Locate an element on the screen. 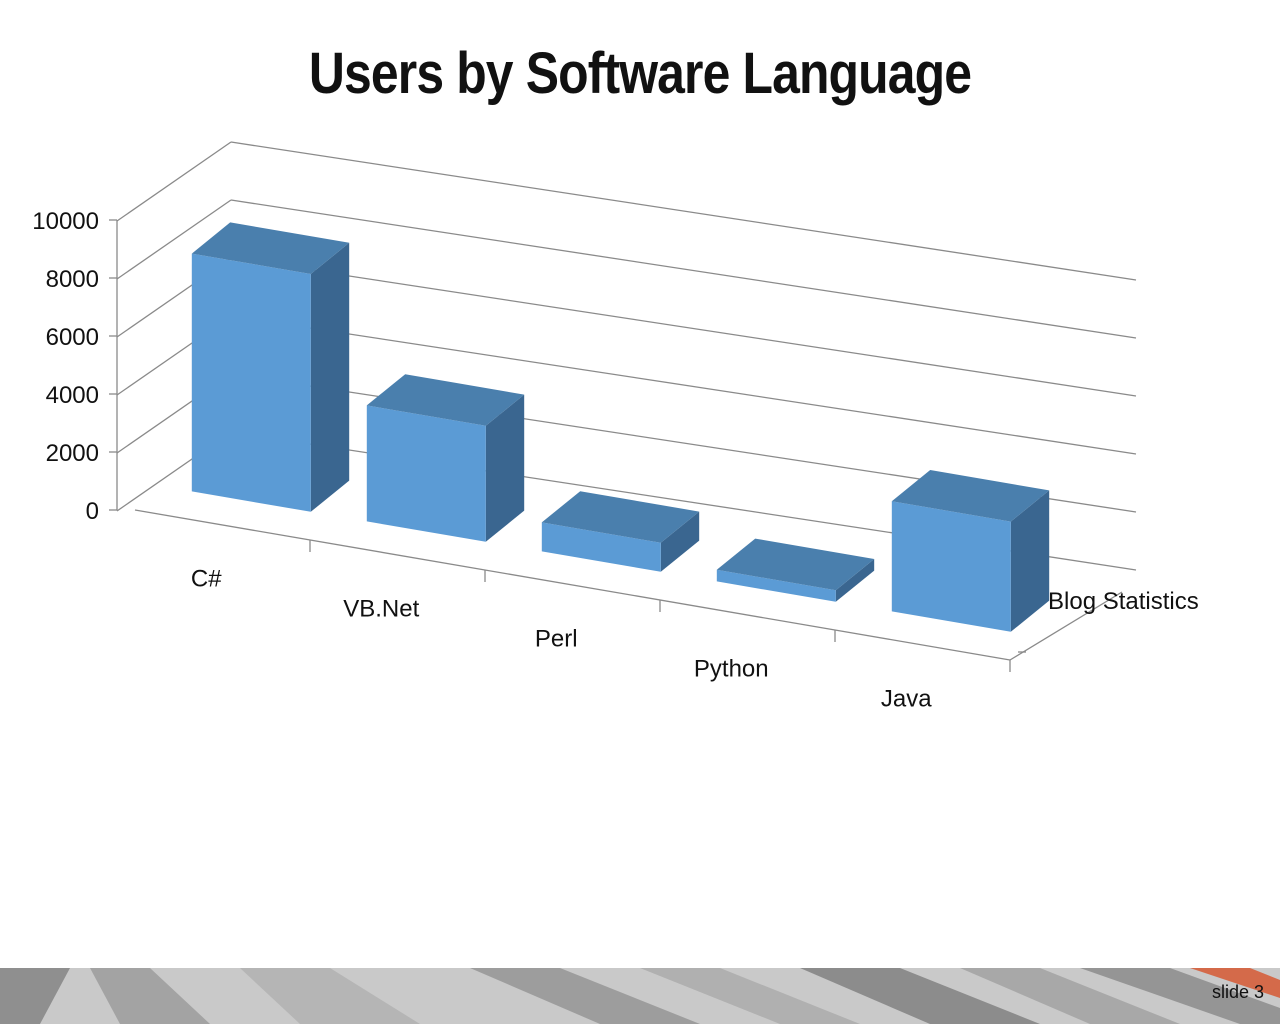  slide-title: Users by Software Language is located at coordinates (640, 73).